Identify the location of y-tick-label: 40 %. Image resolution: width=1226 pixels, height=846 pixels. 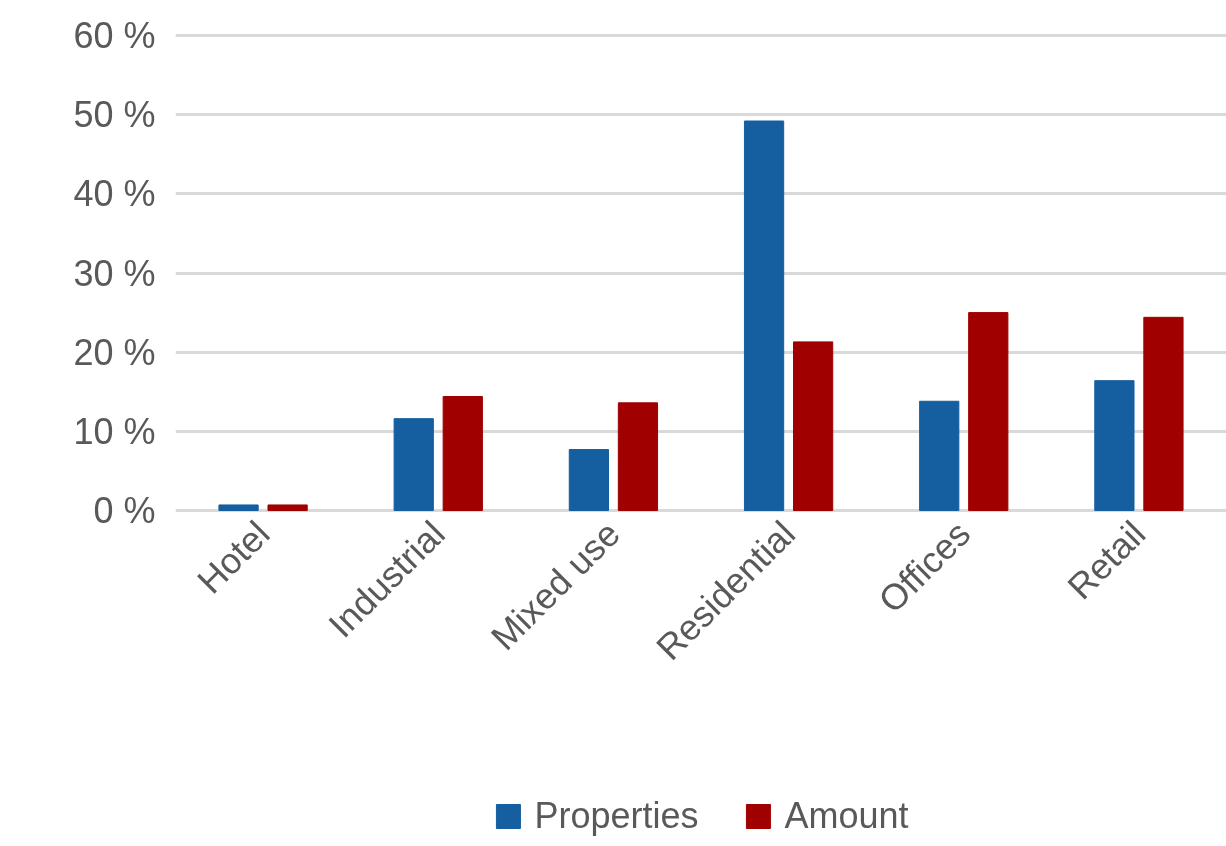
(114, 194).